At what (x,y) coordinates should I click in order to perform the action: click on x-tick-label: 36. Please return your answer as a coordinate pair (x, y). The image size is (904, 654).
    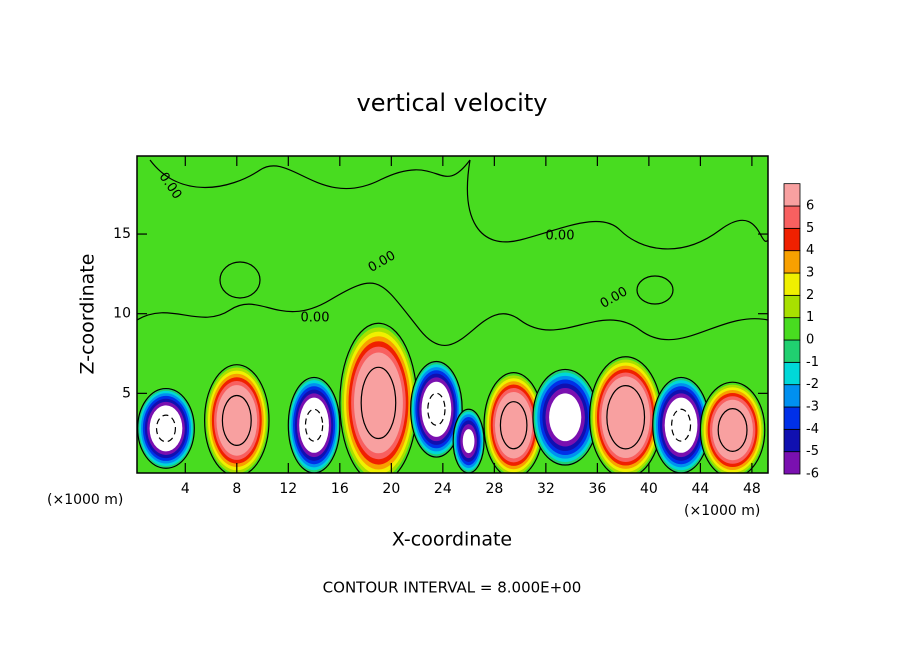
    Looking at the image, I should click on (597, 489).